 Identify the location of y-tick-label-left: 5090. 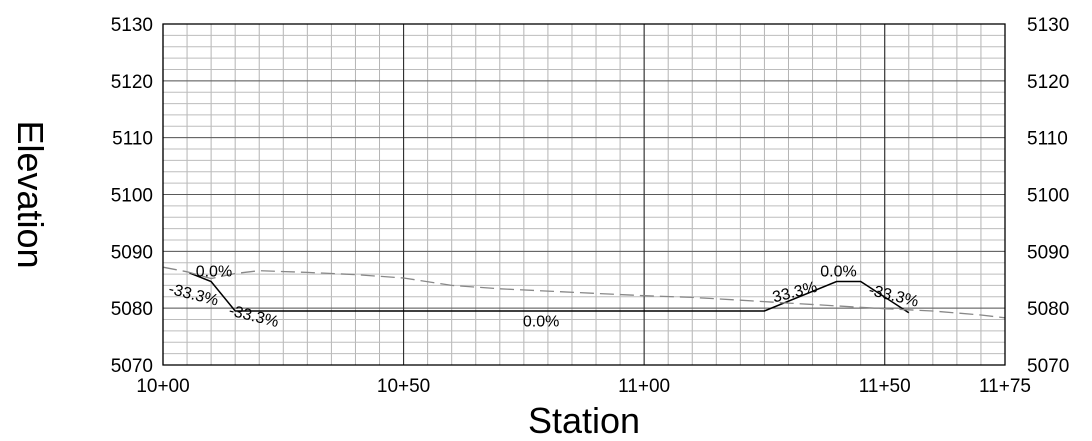
(132, 252).